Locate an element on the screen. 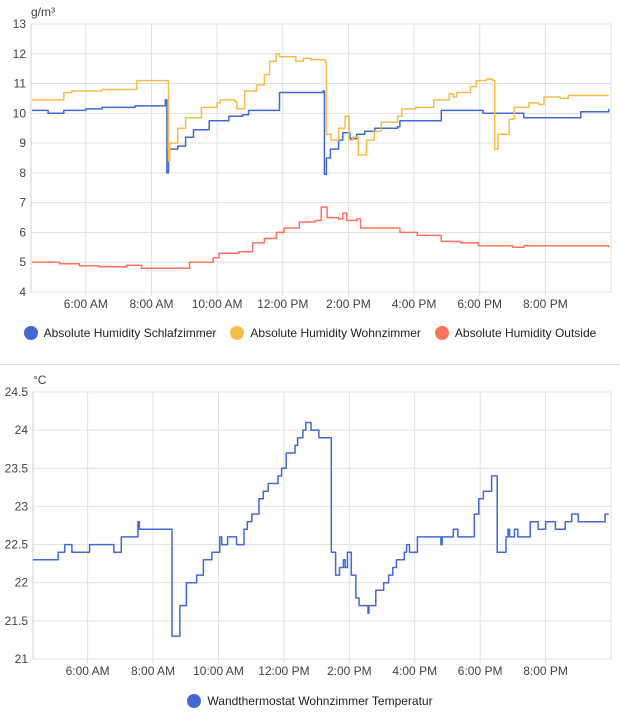  y-tick-label: 13 is located at coordinates (20, 24).